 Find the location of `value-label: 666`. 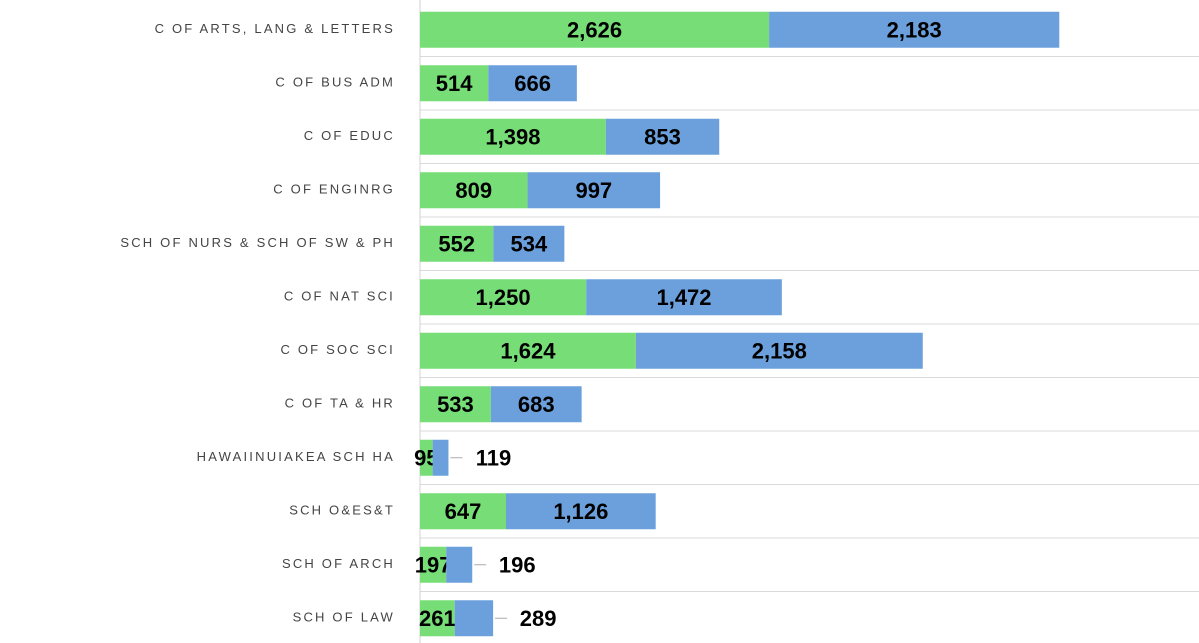

value-label: 666 is located at coordinates (532, 83).